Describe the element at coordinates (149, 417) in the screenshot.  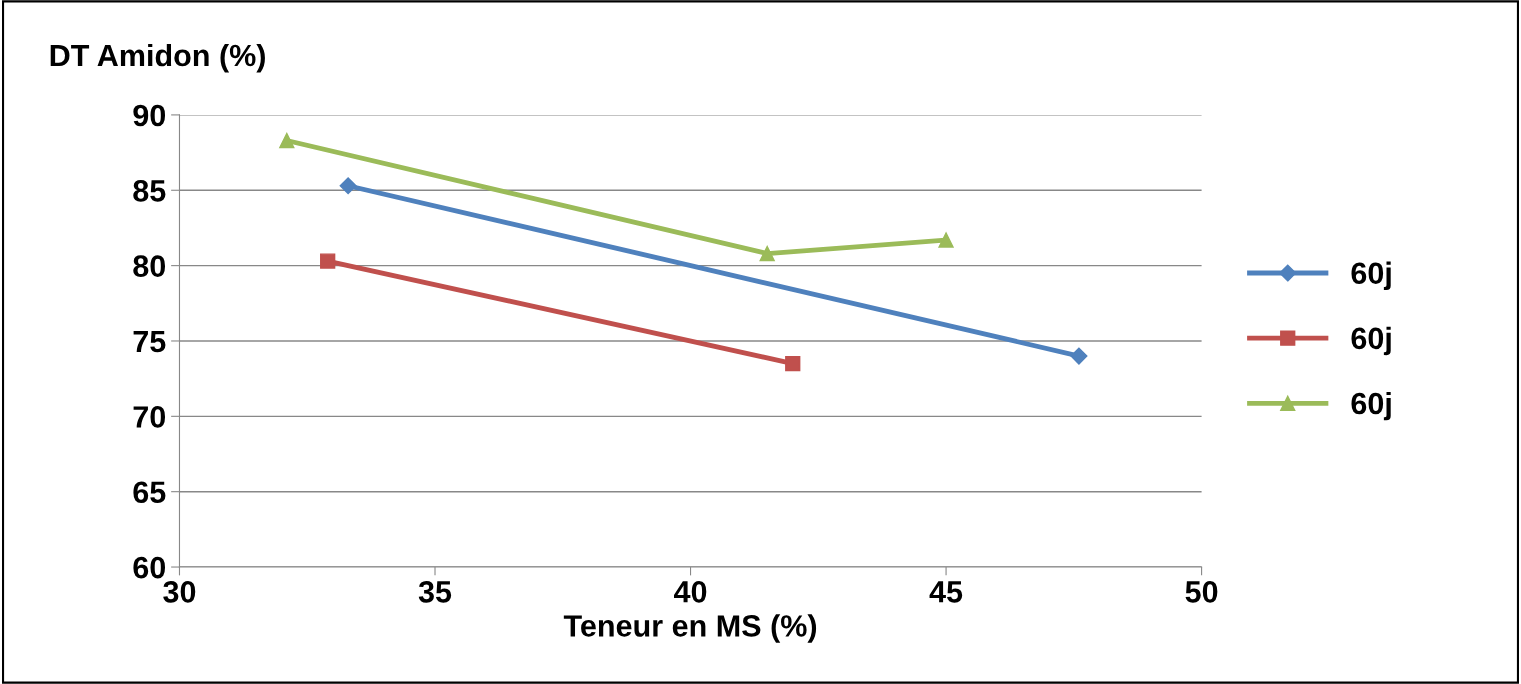
I see `y-tick-label: 70` at that location.